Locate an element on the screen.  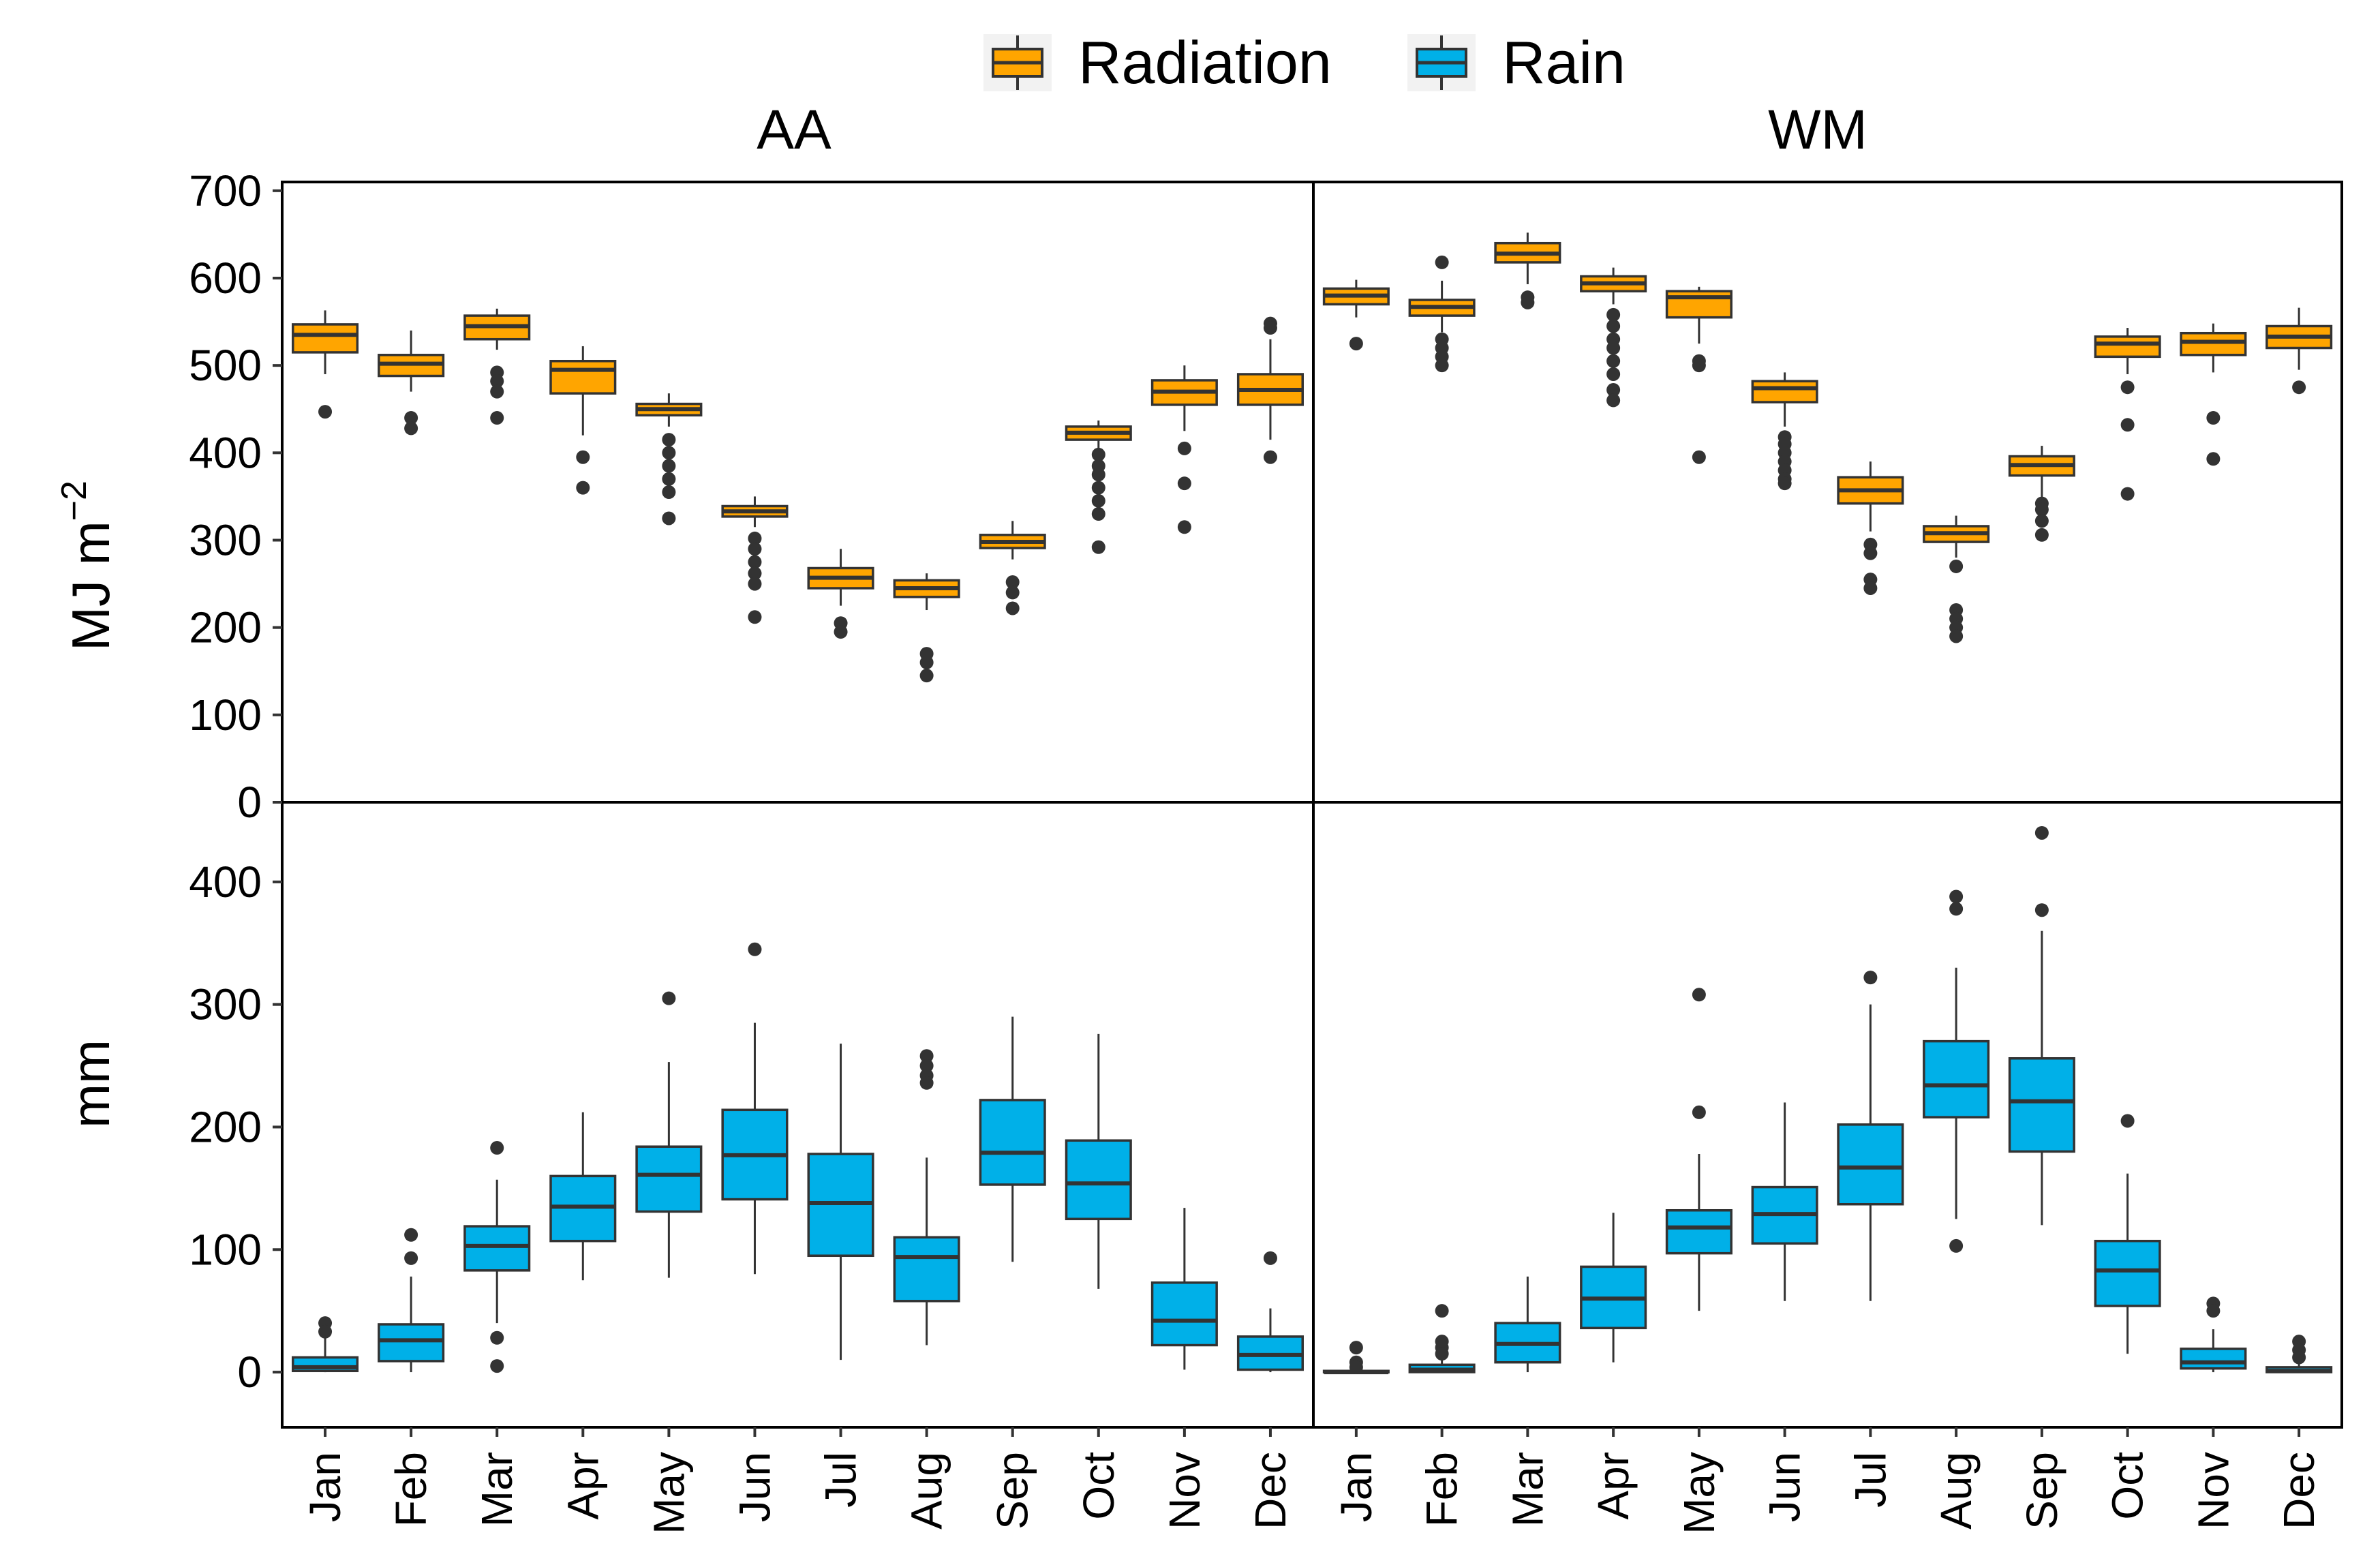
rain-wm-boxes is located at coordinates (1827, 1100).